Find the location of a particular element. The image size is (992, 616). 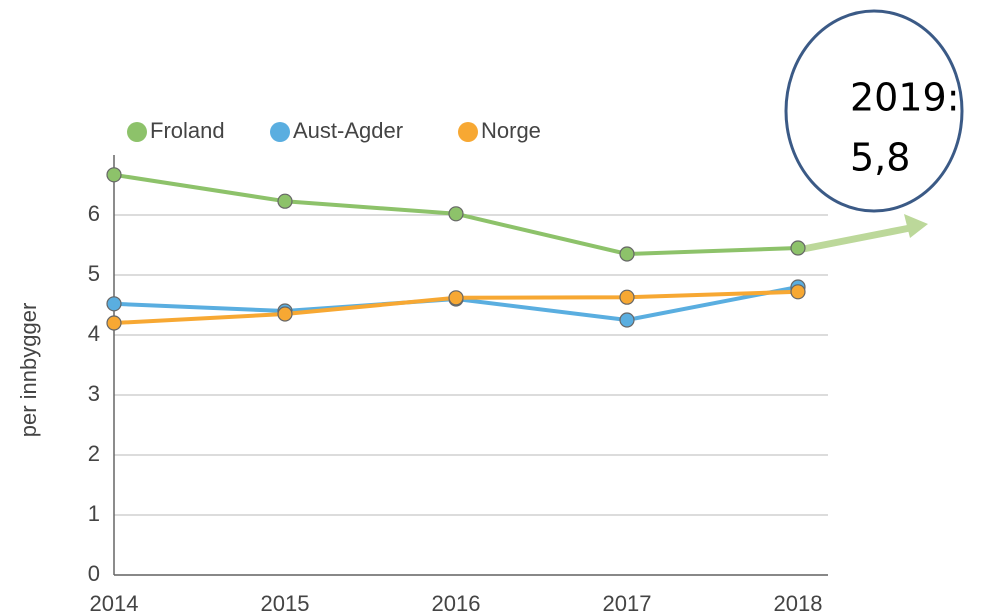

x-tick-label: 2015 is located at coordinates (285, 603).